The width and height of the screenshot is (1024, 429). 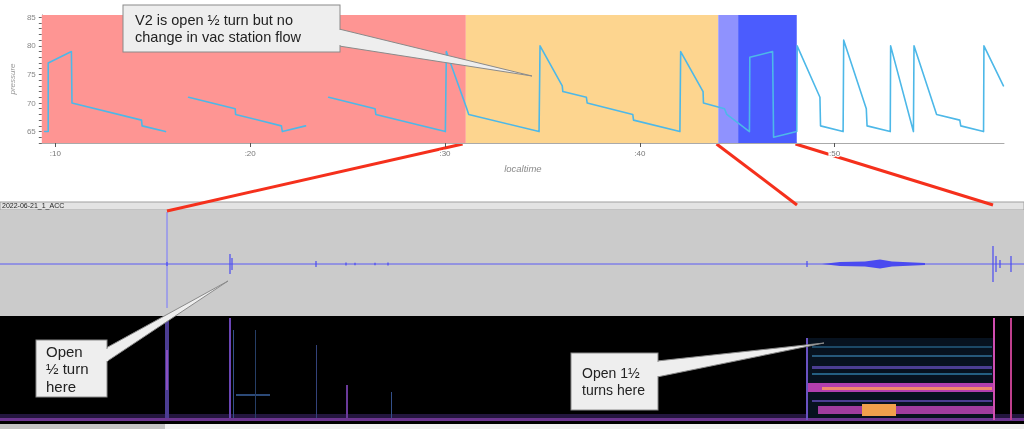 What do you see at coordinates (523, 168) in the screenshot?
I see `x-axis-title: localtime` at bounding box center [523, 168].